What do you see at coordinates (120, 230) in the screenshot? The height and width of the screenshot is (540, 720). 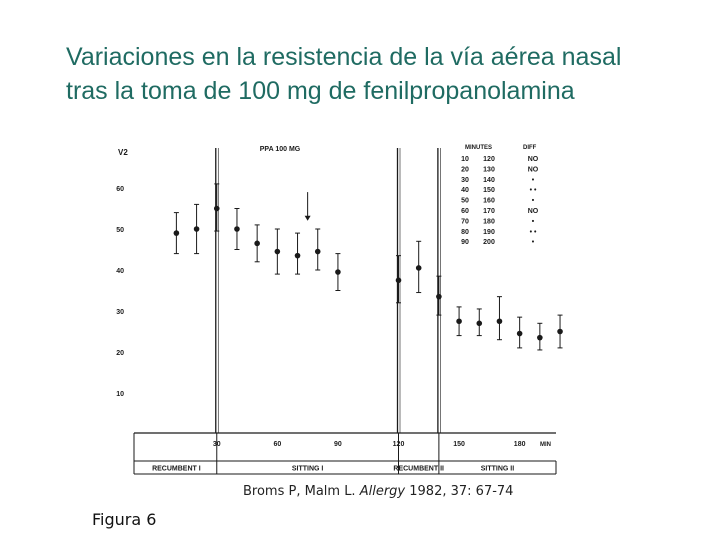 I see `y-tick-label: 50` at bounding box center [120, 230].